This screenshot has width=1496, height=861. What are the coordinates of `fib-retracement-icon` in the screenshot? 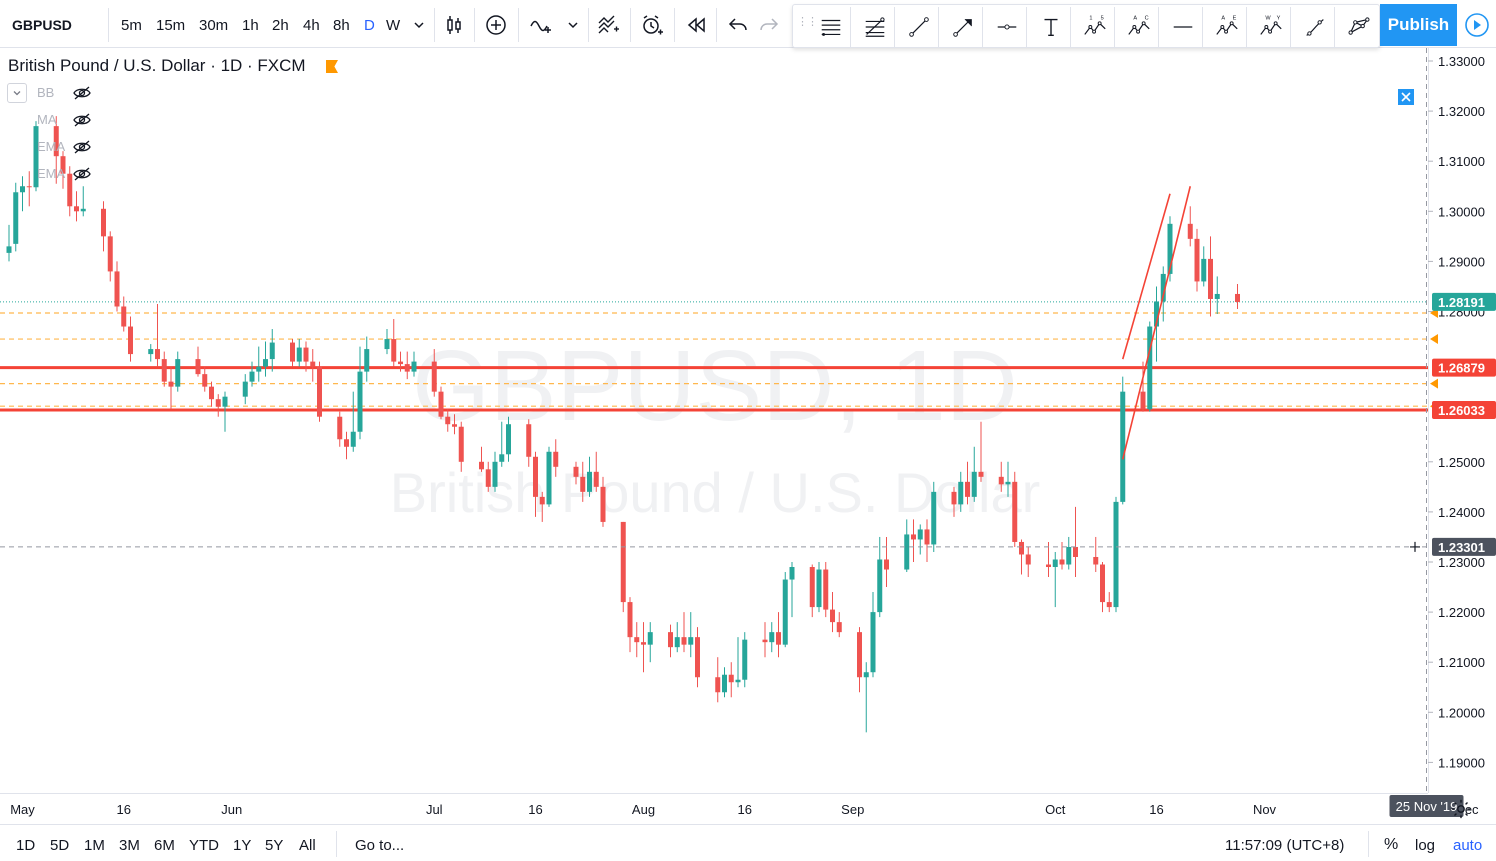 It's located at (875, 27).